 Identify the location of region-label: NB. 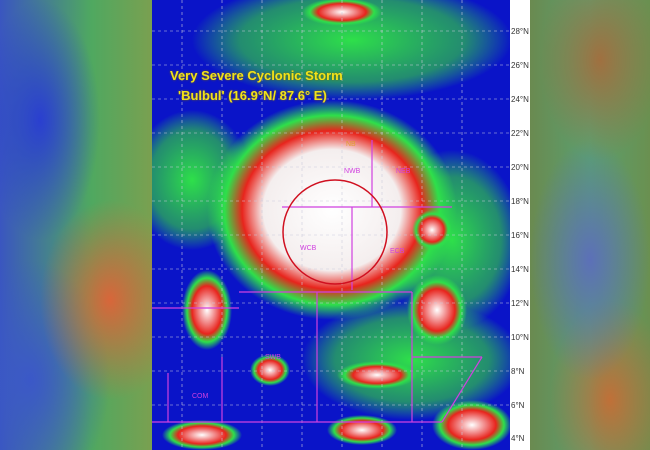
(351, 144).